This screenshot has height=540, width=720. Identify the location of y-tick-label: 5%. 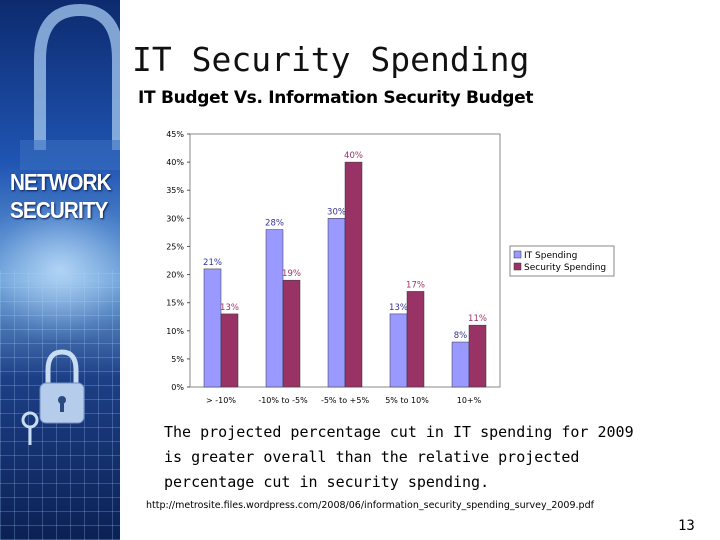
(177, 359).